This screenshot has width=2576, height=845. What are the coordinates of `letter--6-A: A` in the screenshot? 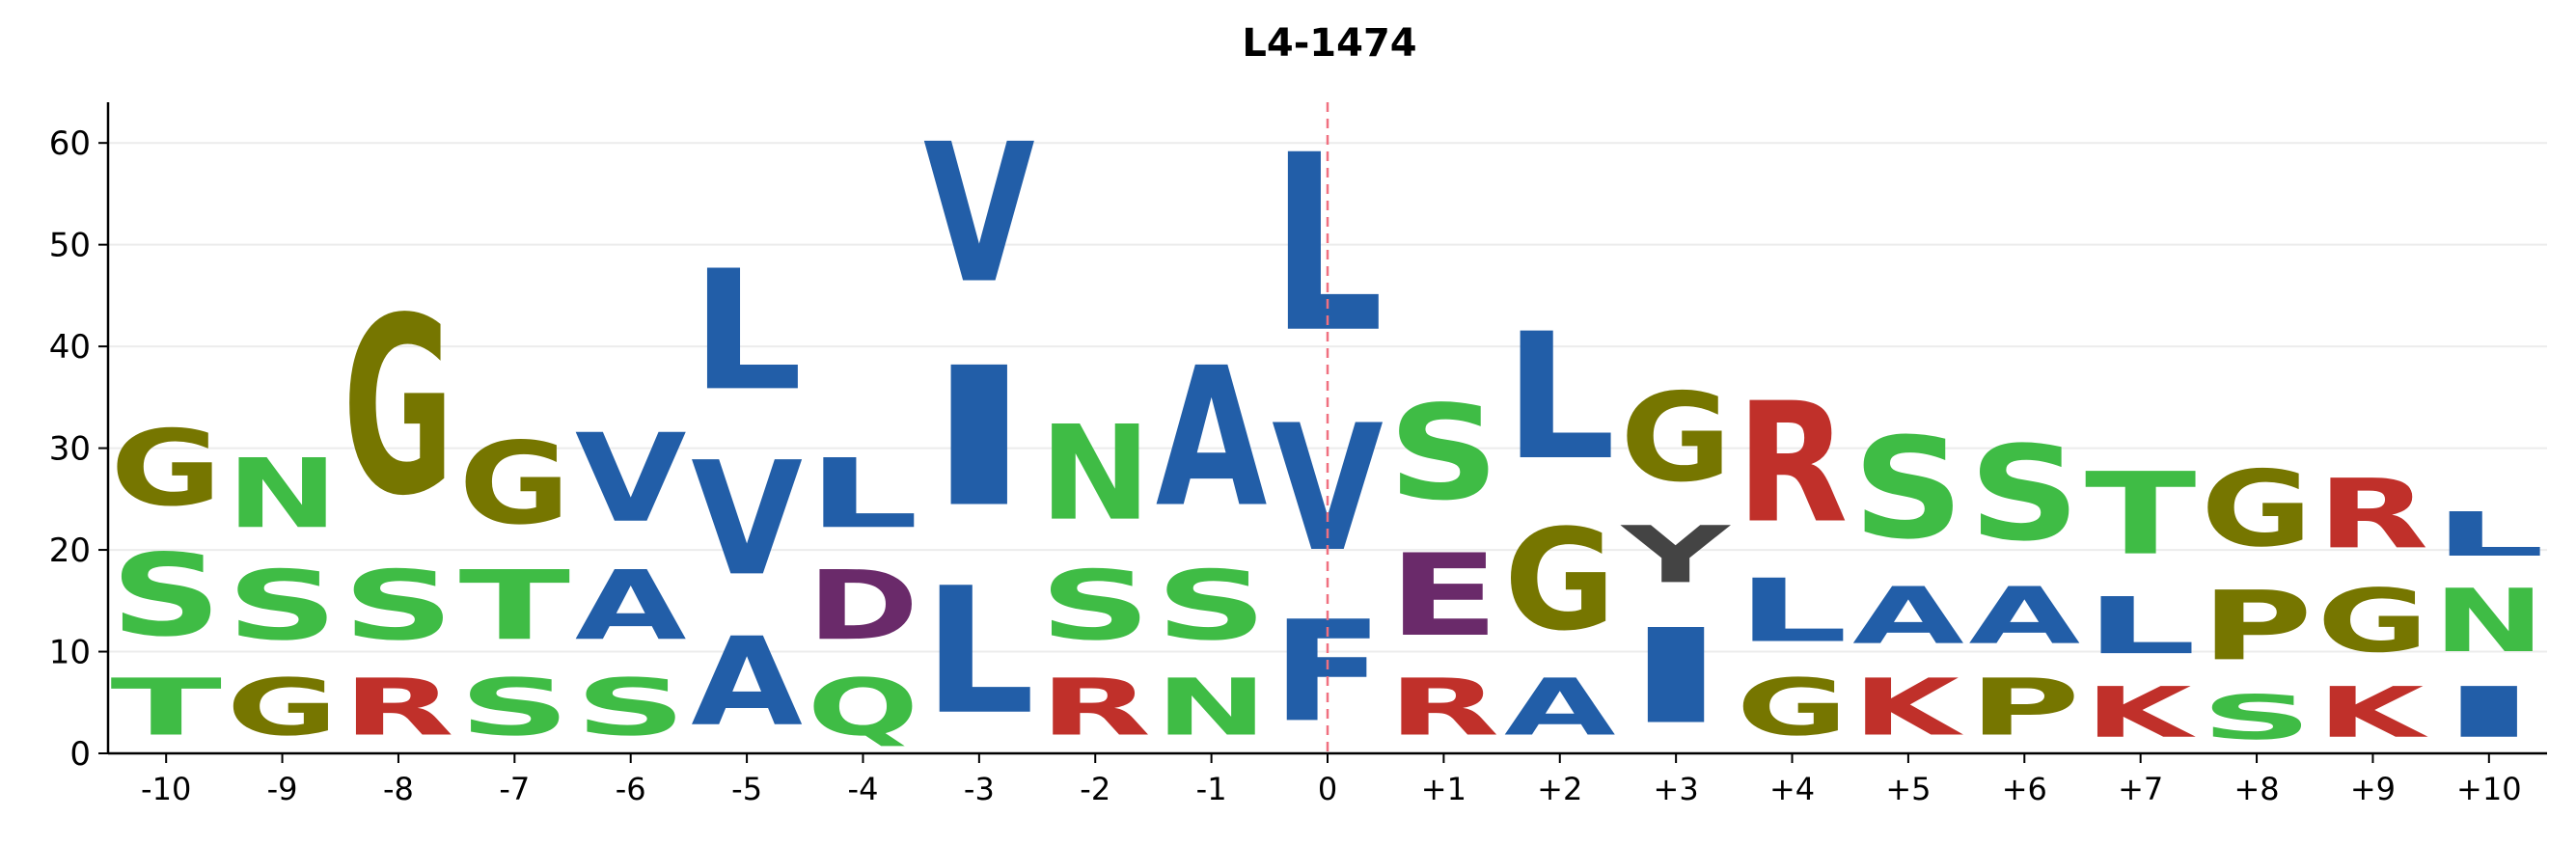 It's located at (631, 606).